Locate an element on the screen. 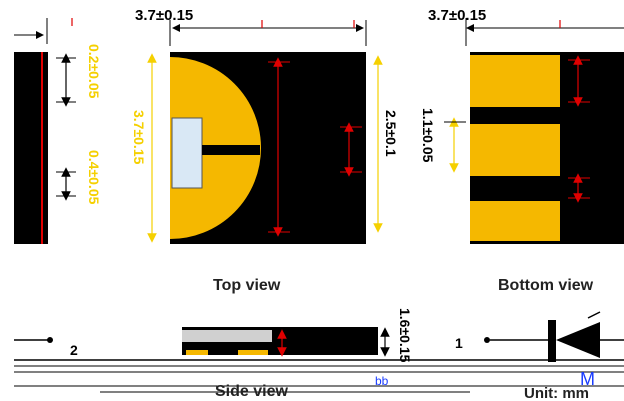  pin-2-label: 2 is located at coordinates (74, 350).